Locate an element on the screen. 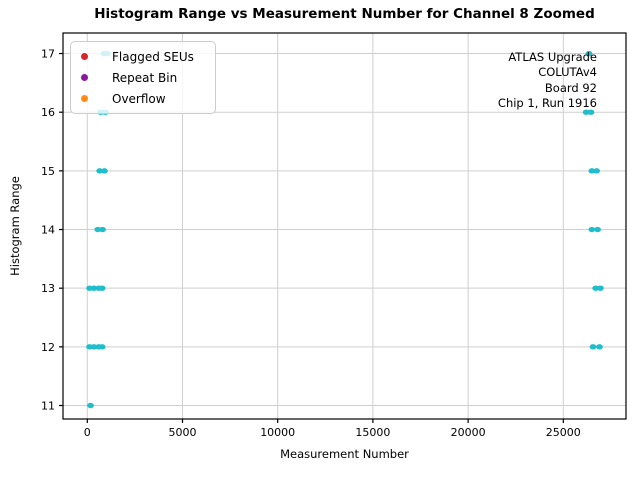  x-tick-label: 20000 is located at coordinates (468, 432).